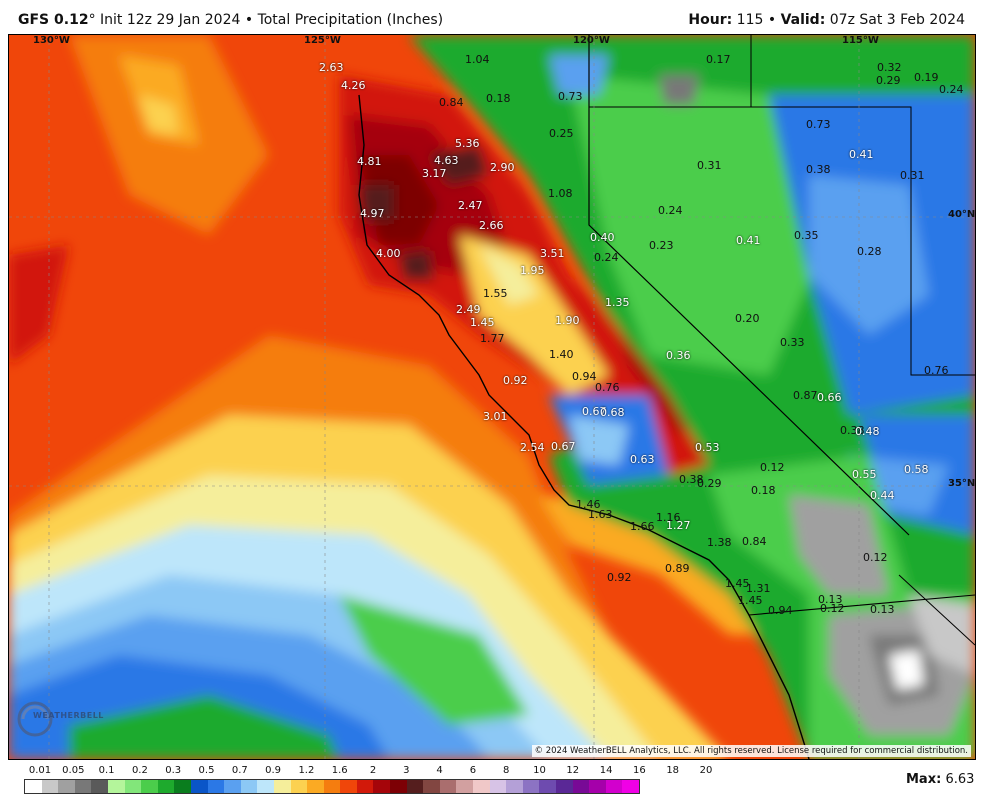  What do you see at coordinates (600, 514) in the screenshot?
I see `precip-value-label: 1.63` at bounding box center [600, 514].